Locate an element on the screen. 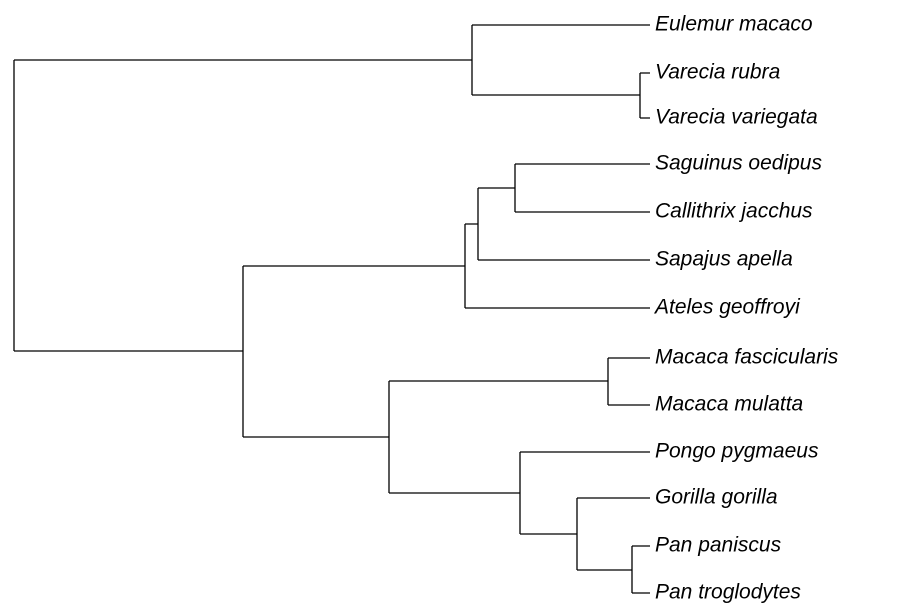 The width and height of the screenshot is (904, 611). leaf-label: Macaca fascicularis is located at coordinates (747, 357).